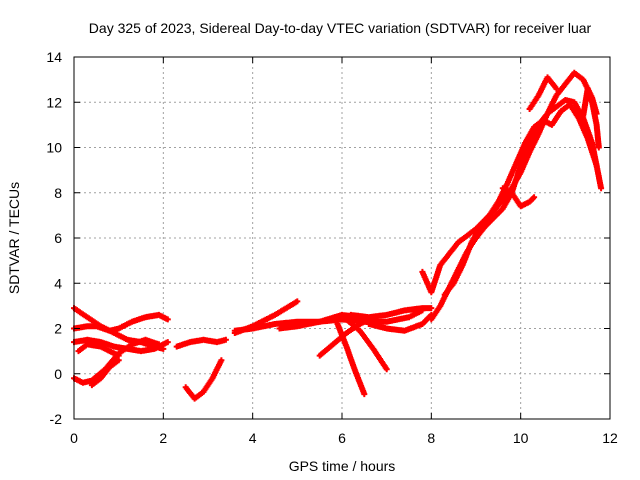 This screenshot has height=480, width=640. I want to click on y-tick-label: 12, so click(54, 102).